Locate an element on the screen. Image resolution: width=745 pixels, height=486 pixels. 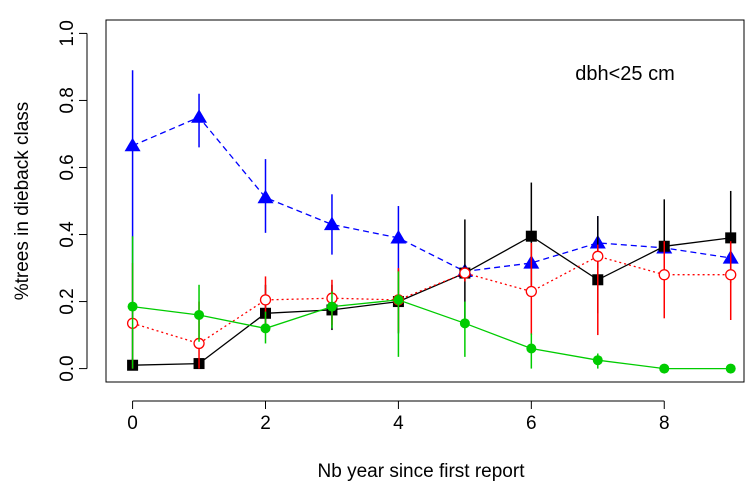
x-tick-label: 0 is located at coordinates (132, 423).